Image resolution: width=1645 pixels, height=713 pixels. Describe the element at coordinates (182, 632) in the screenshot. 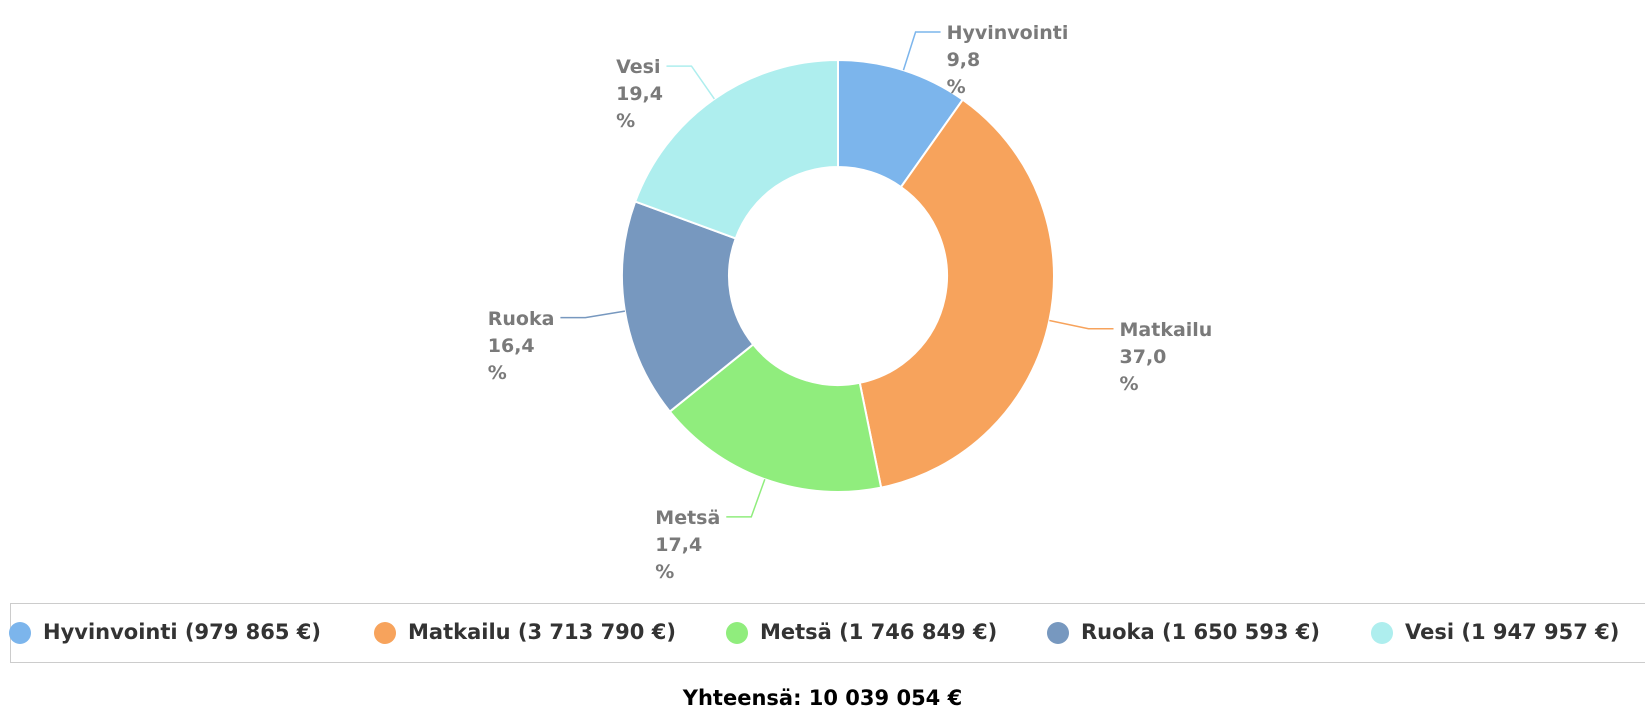

I see `legend-label: Hyvinvointi (979 865 €)` at that location.